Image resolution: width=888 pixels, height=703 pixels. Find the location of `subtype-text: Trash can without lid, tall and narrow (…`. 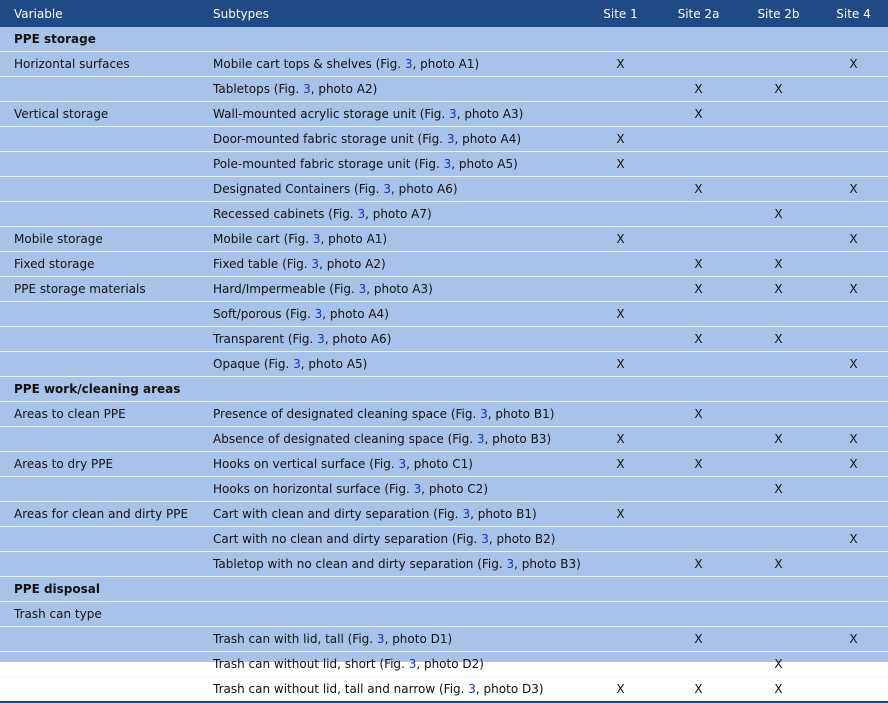

subtype-text: Trash can without lid, tall and narrow (… is located at coordinates (341, 689).